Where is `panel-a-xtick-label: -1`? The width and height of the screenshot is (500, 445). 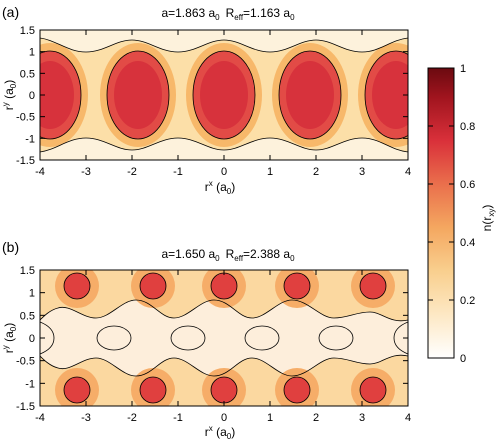 panel-a-xtick-label: -1 is located at coordinates (178, 172).